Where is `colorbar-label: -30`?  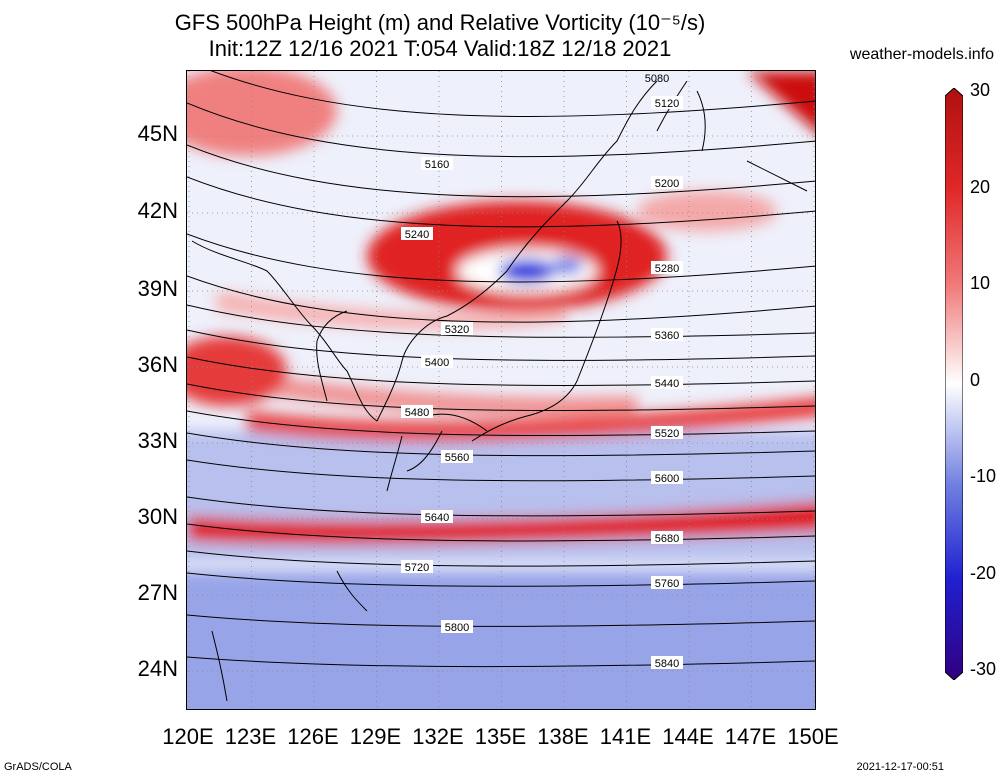 colorbar-label: -30 is located at coordinates (983, 669).